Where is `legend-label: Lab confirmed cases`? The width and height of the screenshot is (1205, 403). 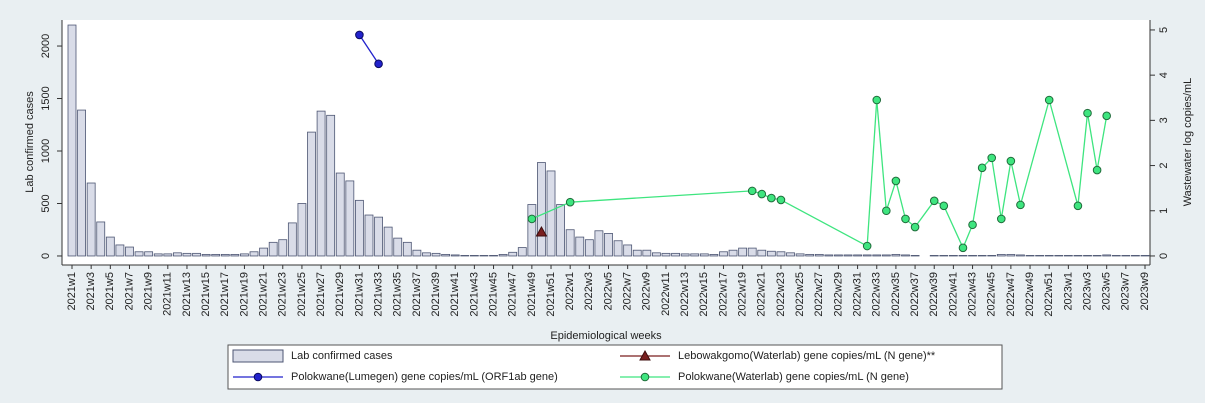
legend-label: Lab confirmed cases is located at coordinates (342, 356).